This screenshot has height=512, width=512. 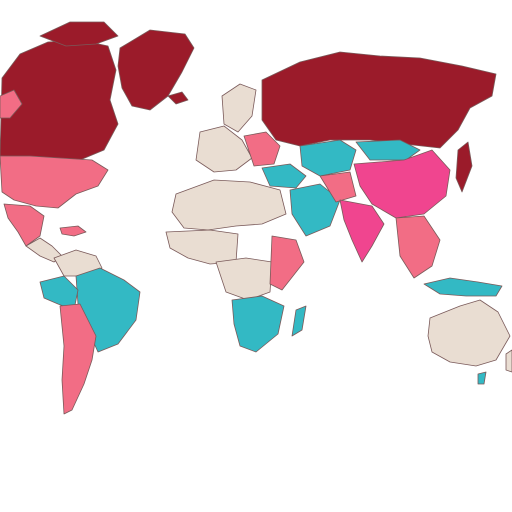 What do you see at coordinates (338, 187) in the screenshot?
I see `region-central-asia` at bounding box center [338, 187].